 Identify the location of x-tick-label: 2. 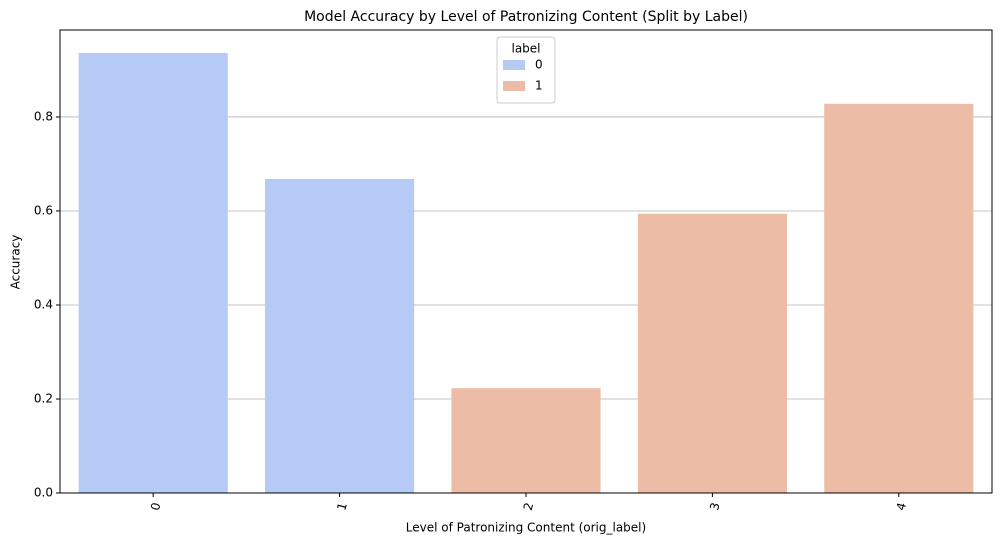
(529, 506).